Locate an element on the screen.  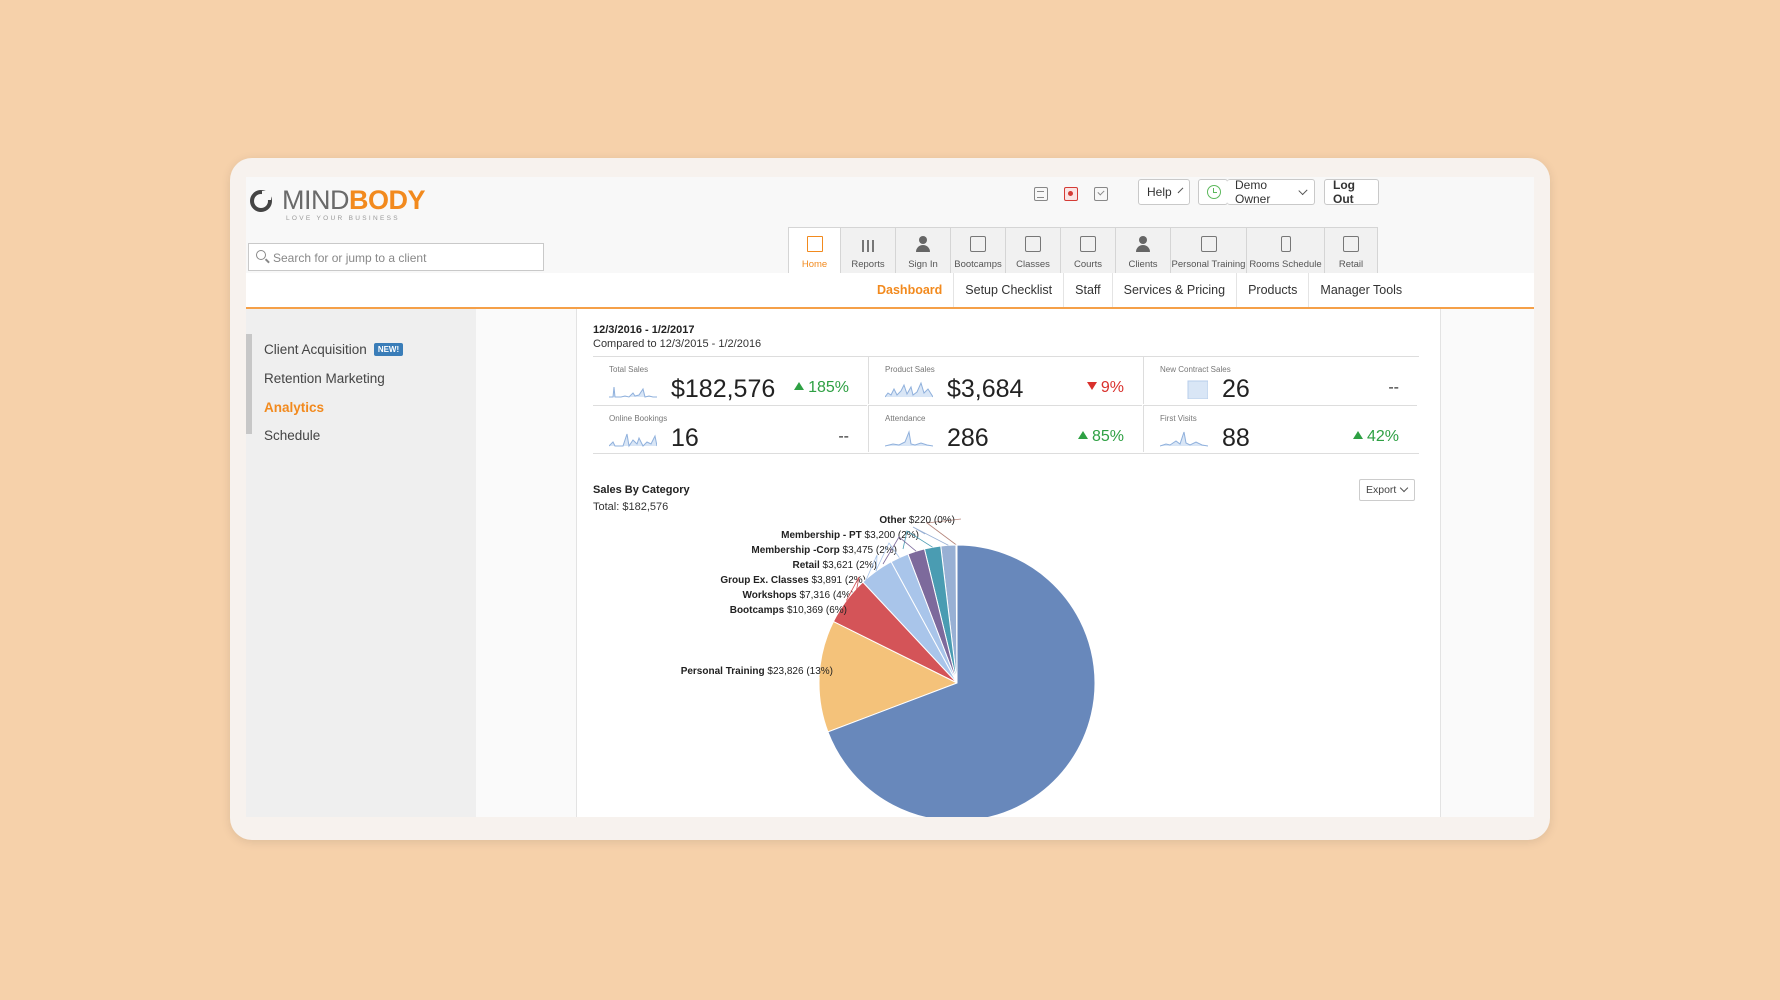
compare-range: Compared to 12/3/2015 - 1/2/2016 is located at coordinates (677, 344).